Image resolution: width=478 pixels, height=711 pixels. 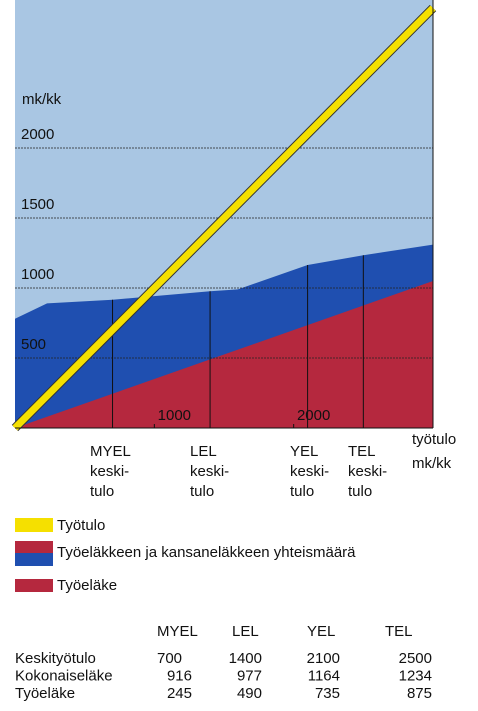 I want to click on table-cell: 1234, so click(x=415, y=675).